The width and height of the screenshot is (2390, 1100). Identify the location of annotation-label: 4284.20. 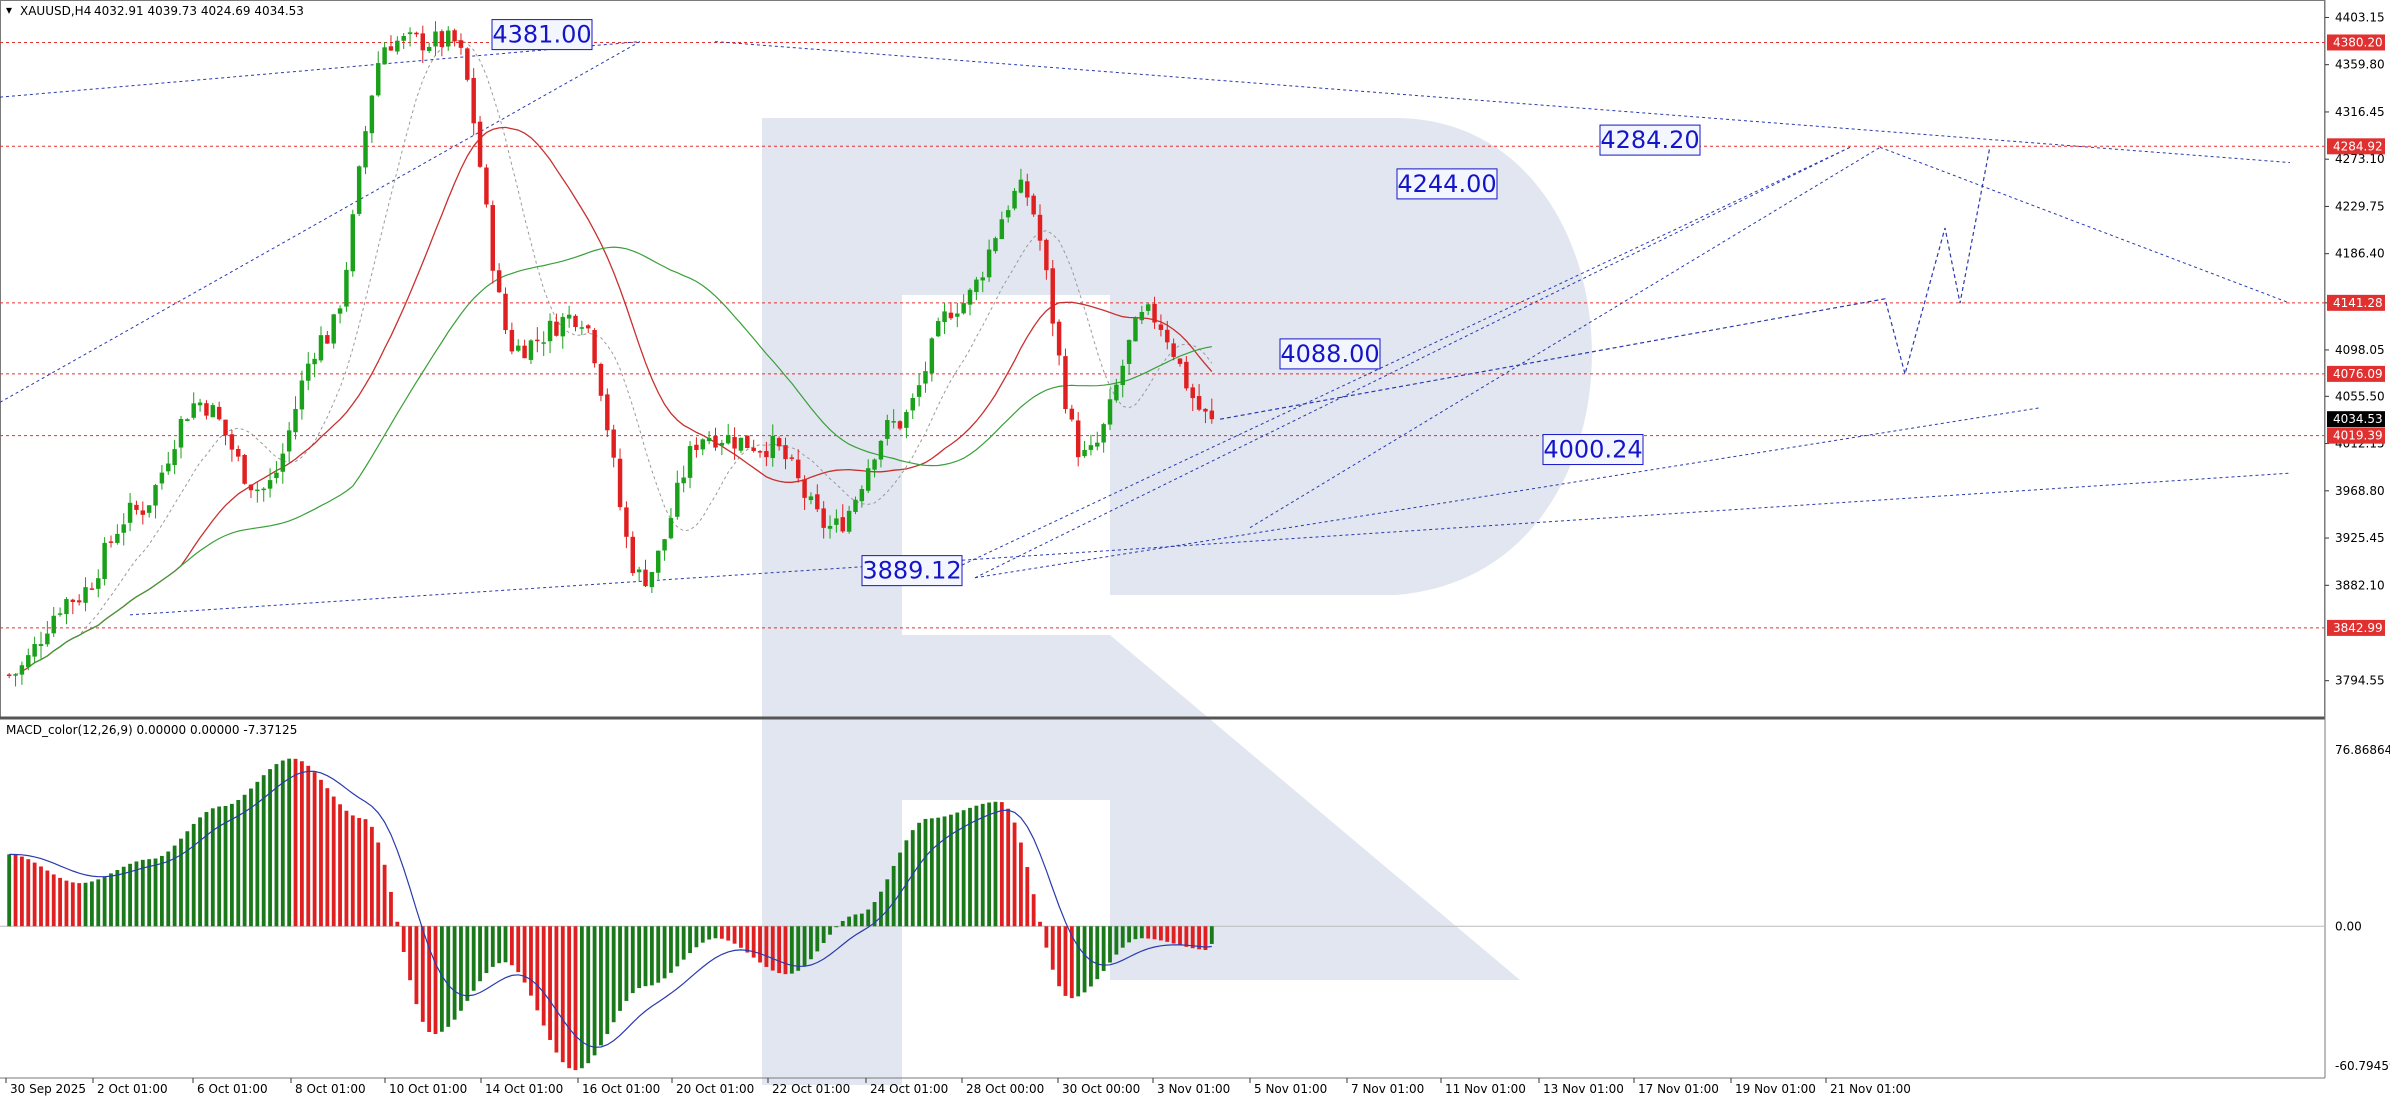
(1649, 140).